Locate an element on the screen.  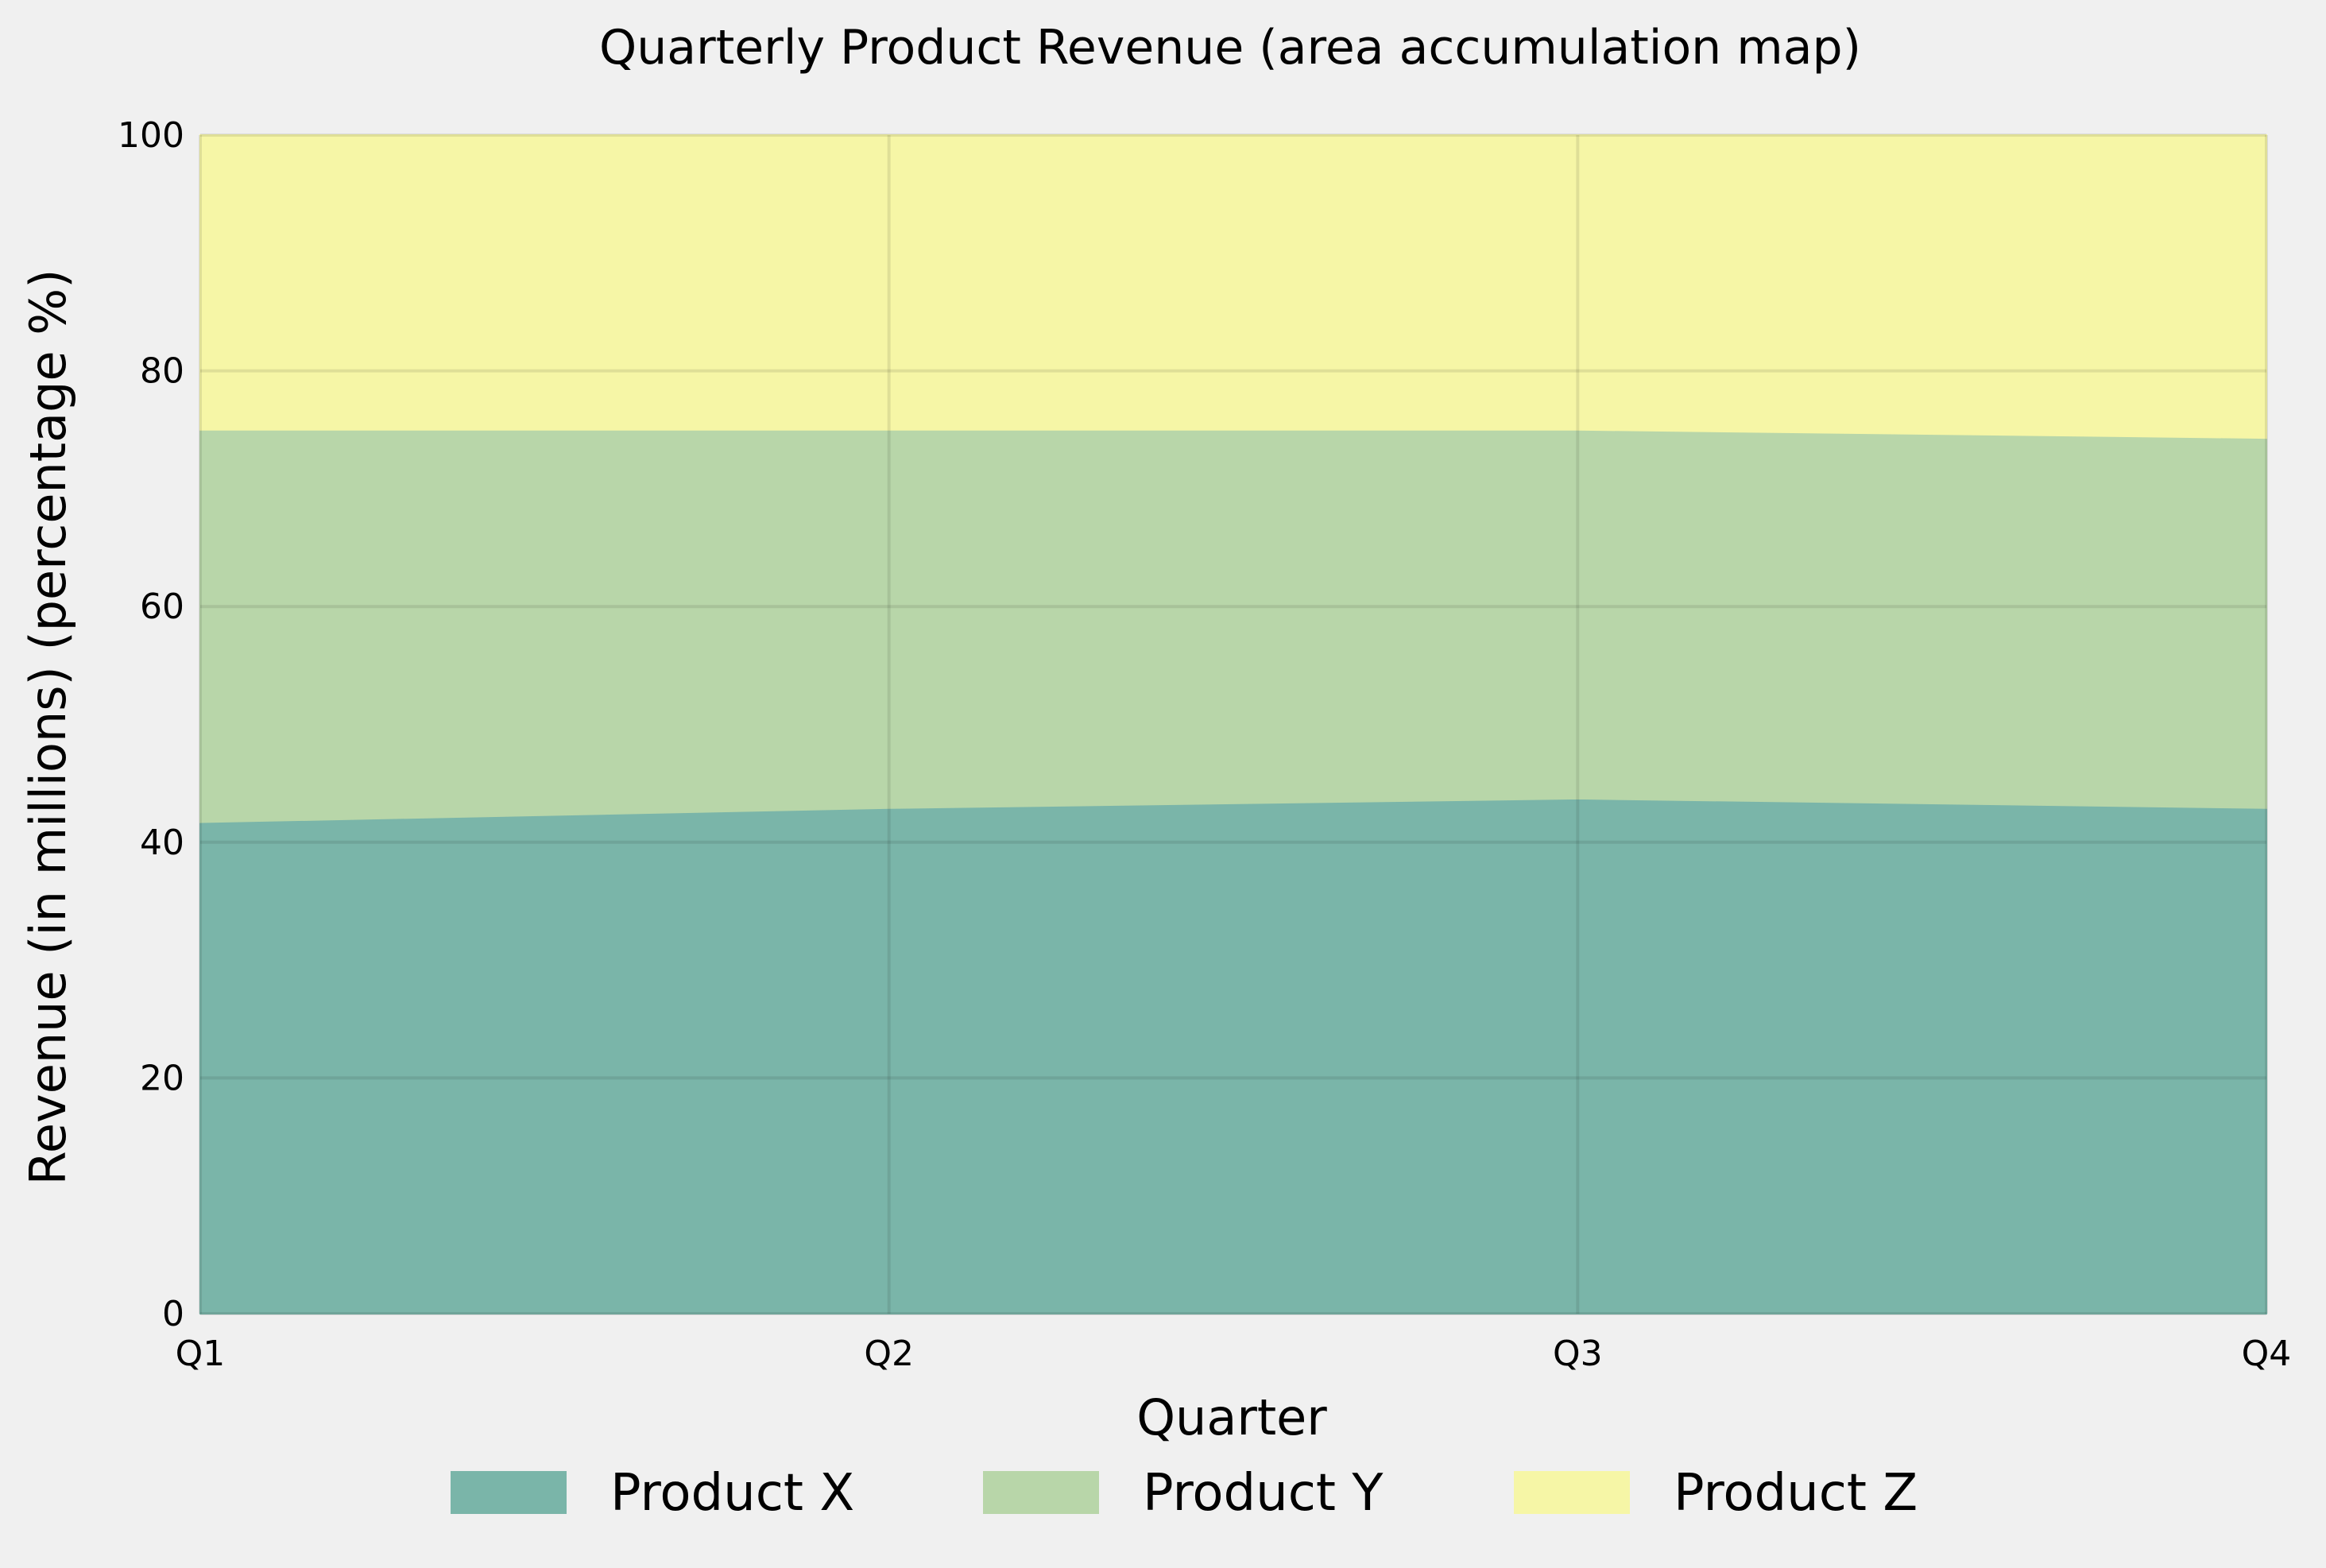
y-tick-label: 40 is located at coordinates (162, 843).